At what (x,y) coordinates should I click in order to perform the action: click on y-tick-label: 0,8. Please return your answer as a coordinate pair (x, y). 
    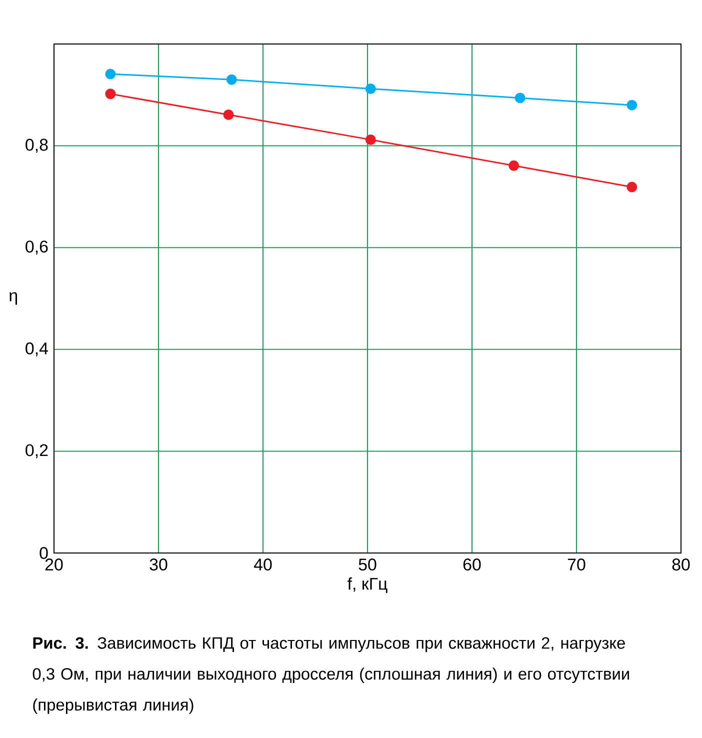
    Looking at the image, I should click on (37, 145).